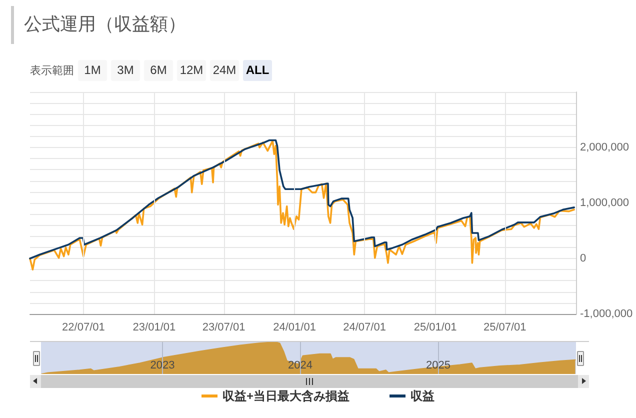  Describe the element at coordinates (92, 70) in the screenshot. I see `range-button: 1M` at that location.